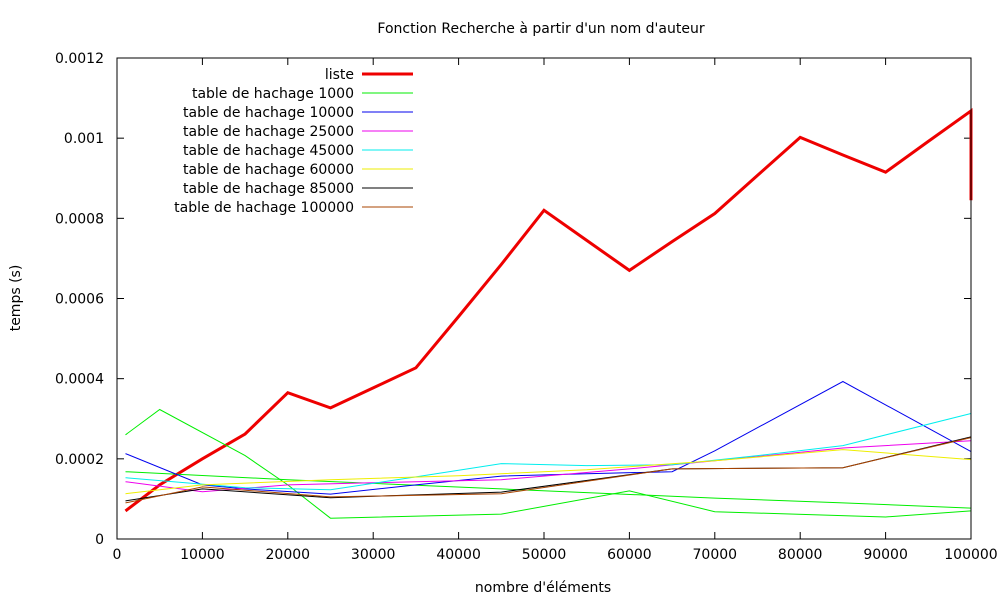 The height and width of the screenshot is (600, 1000). Describe the element at coordinates (268, 189) in the screenshot. I see `legend-label: table de hachage 85000` at that location.